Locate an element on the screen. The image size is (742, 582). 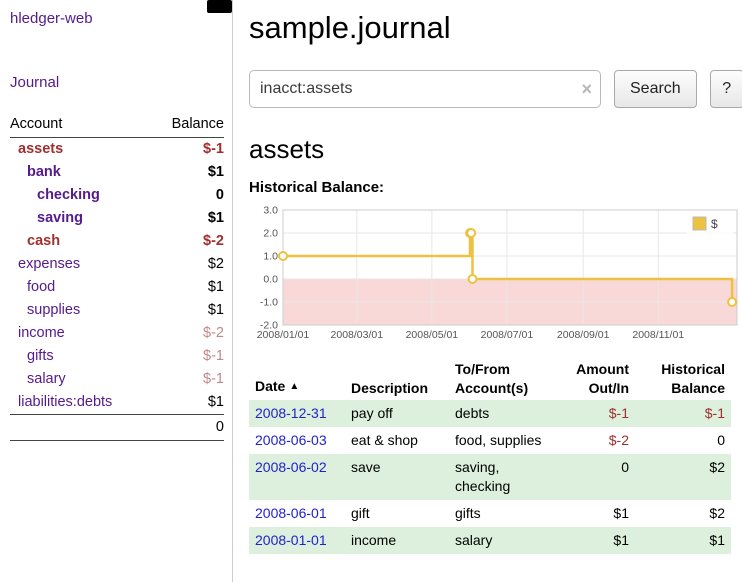
transaction-date-link: 2008-06-02 is located at coordinates (291, 467).